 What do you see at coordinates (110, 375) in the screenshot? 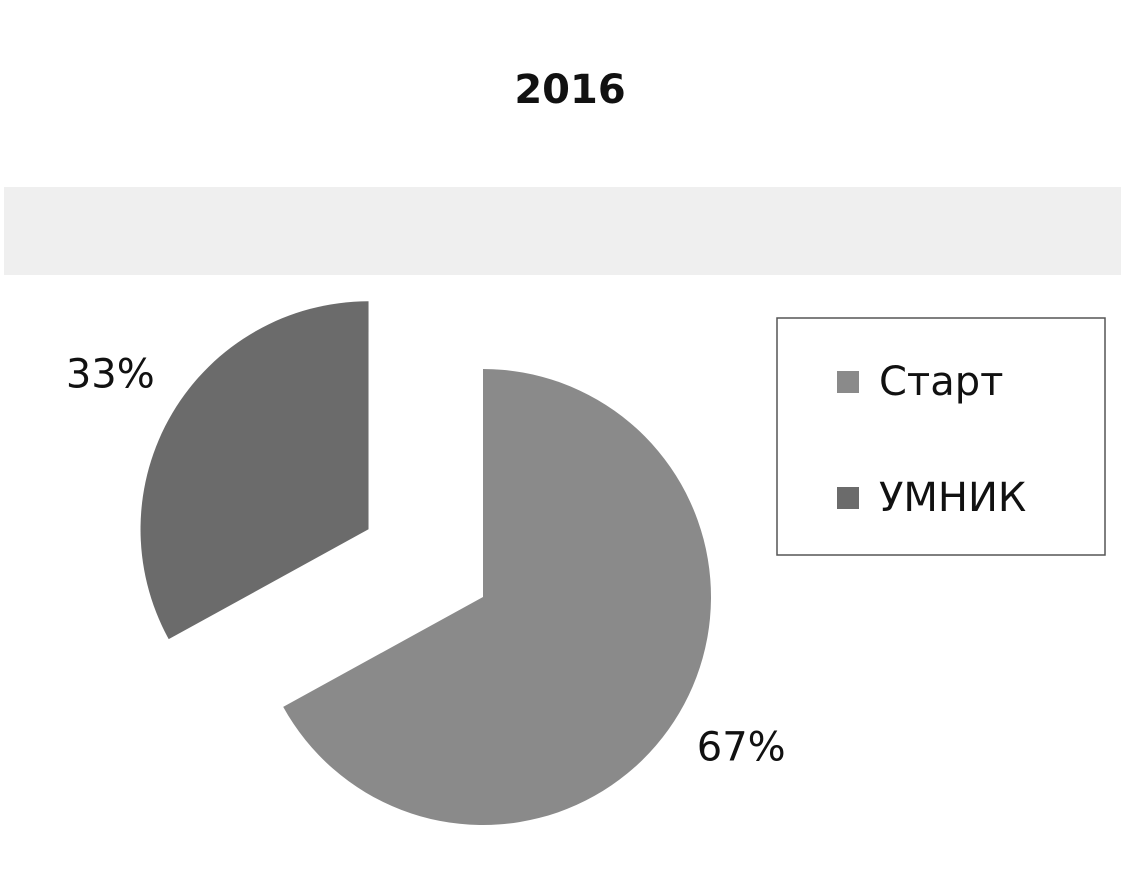
I see `data-label: 33%` at bounding box center [110, 375].